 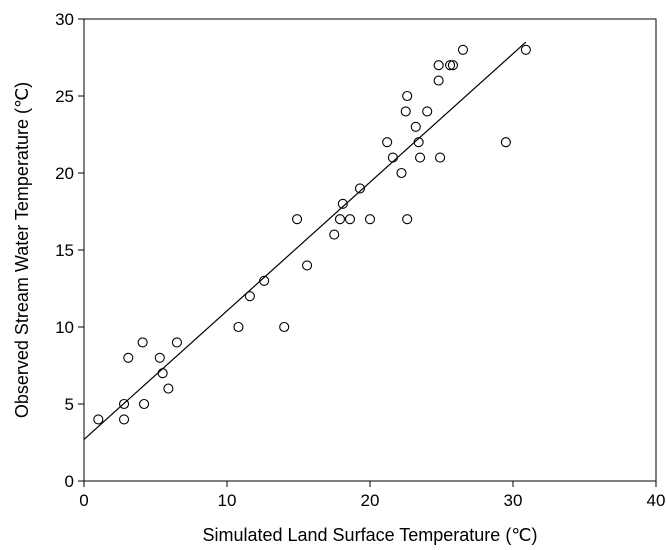 What do you see at coordinates (69, 404) in the screenshot?
I see `y-tick-label: 5` at bounding box center [69, 404].